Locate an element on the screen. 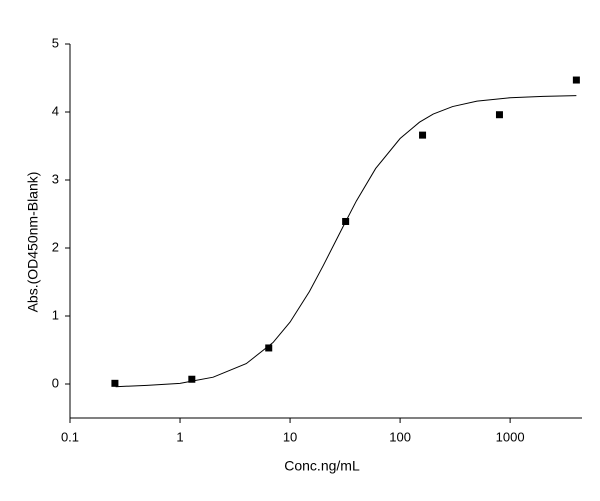 This screenshot has height=501, width=600. x-tick-label: 10 is located at coordinates (290, 436).